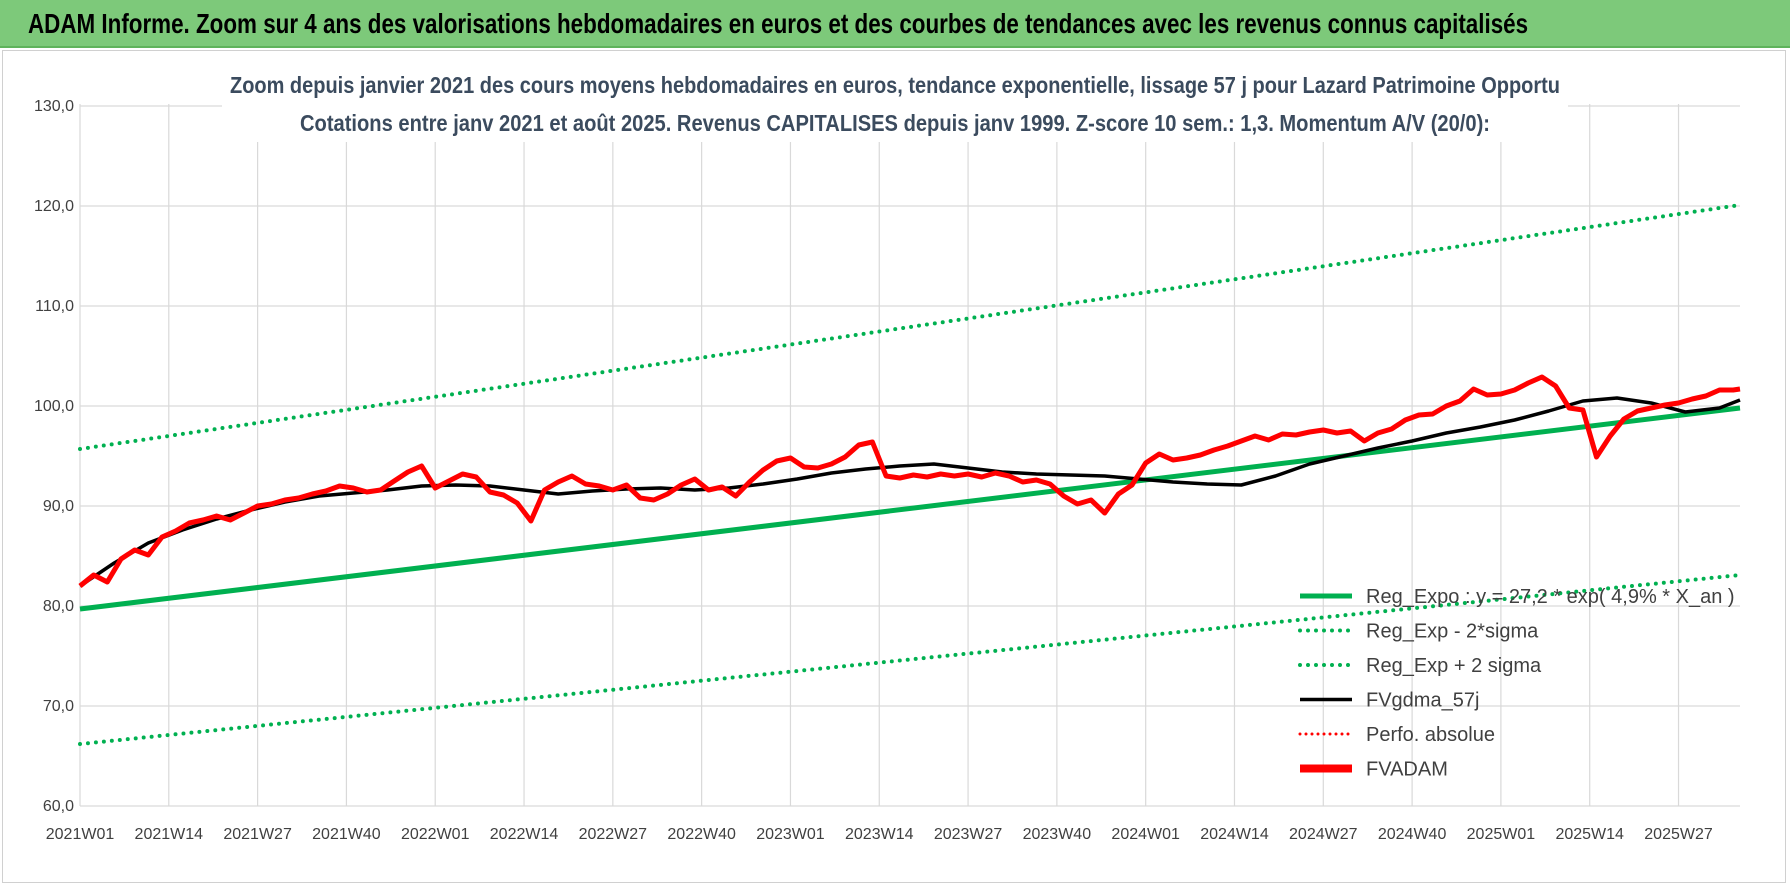 The width and height of the screenshot is (1790, 887). What do you see at coordinates (435, 834) in the screenshot?
I see `x-tick-label: 2022W01` at bounding box center [435, 834].